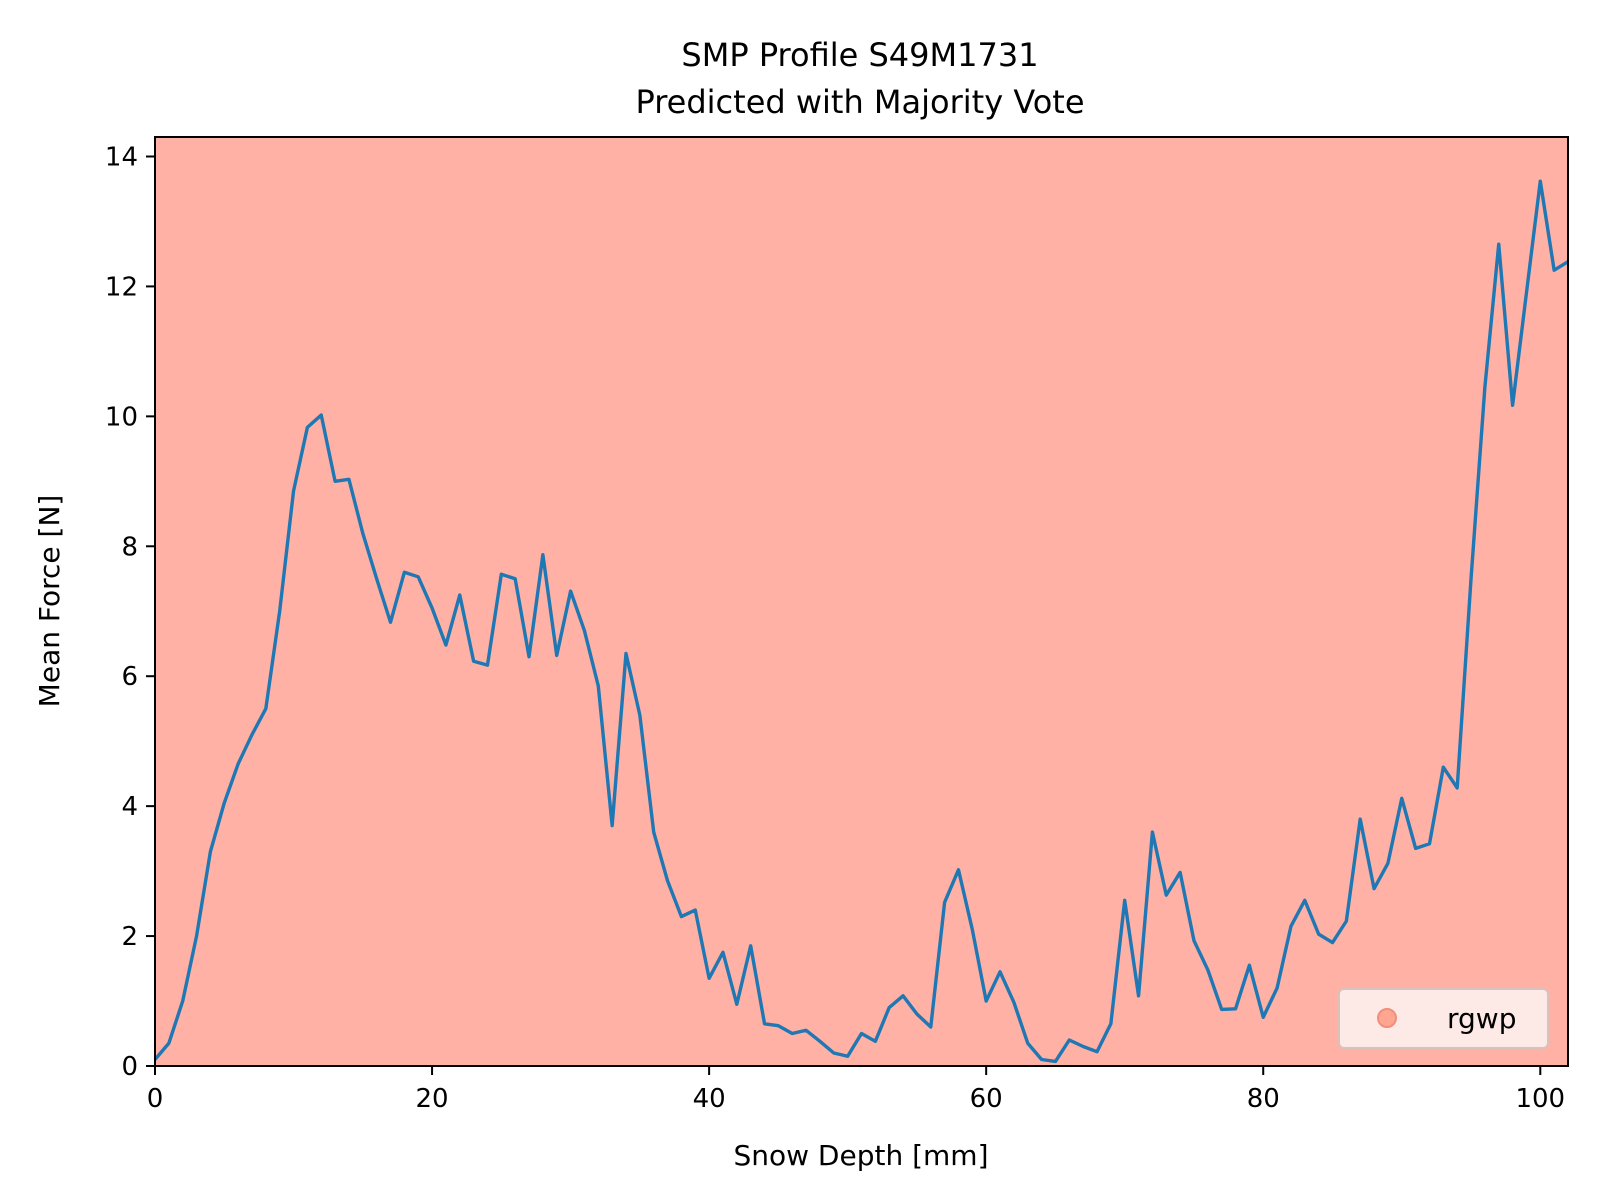  Describe the element at coordinates (859, 55) in the screenshot. I see `chart-title: SMP Profile S49M1731` at that location.